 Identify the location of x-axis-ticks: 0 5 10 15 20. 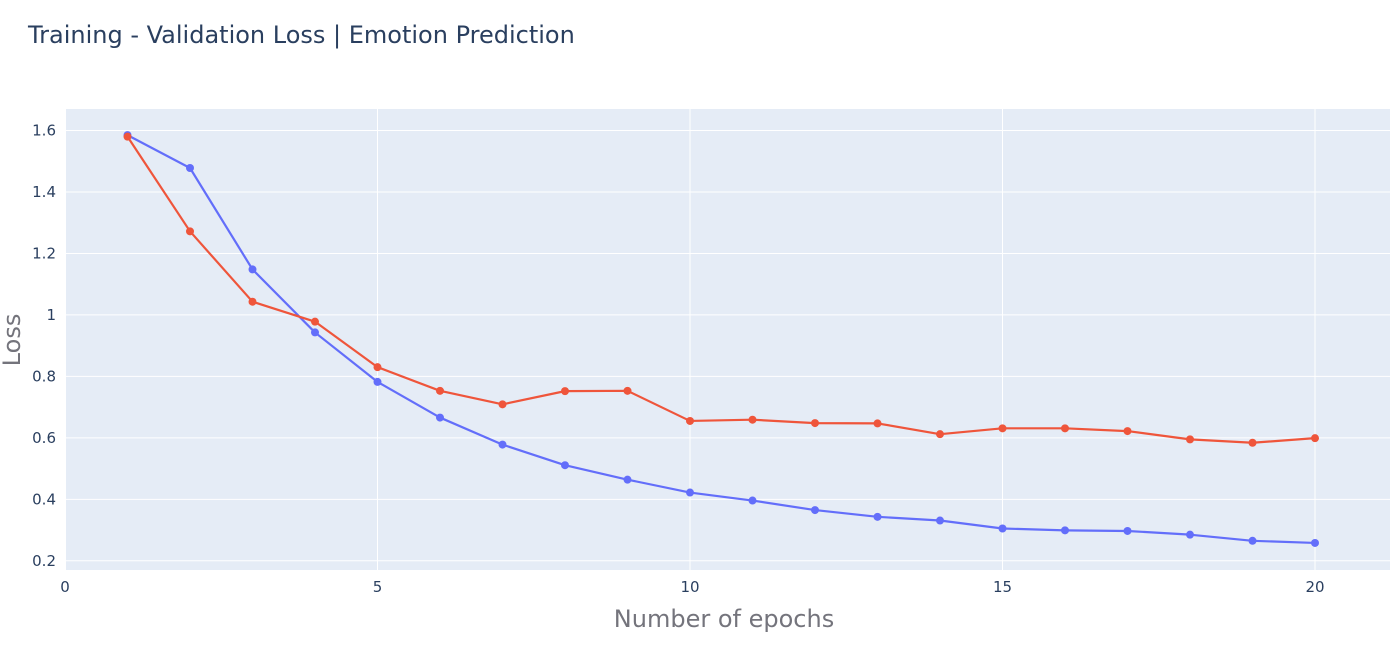
(692, 587).